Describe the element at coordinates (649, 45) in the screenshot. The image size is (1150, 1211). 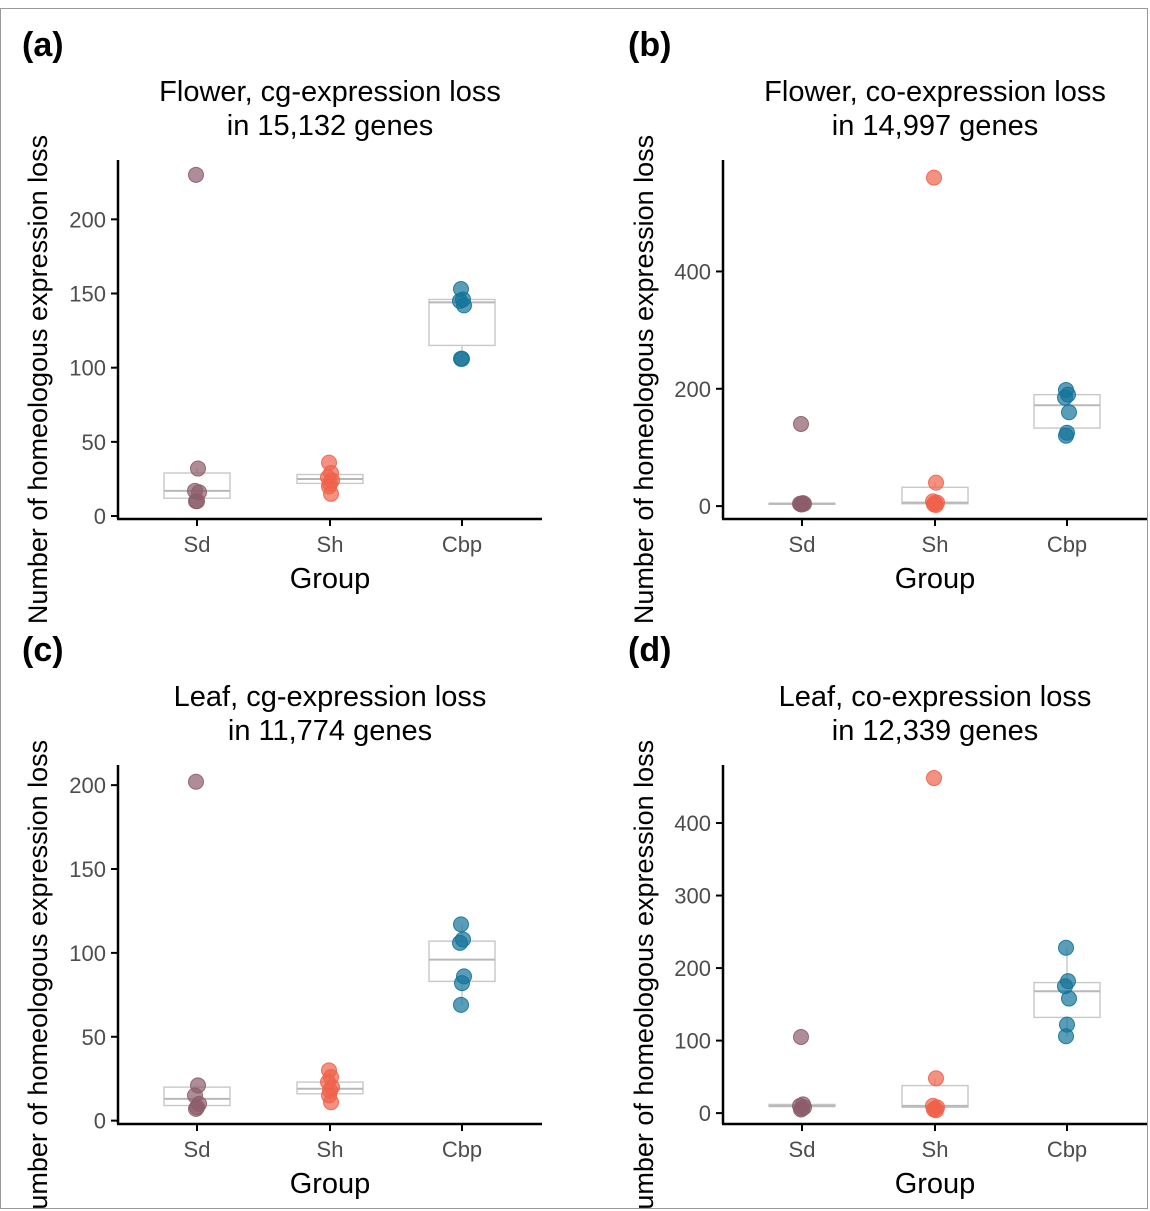
I see `panel-label: (b)` at that location.